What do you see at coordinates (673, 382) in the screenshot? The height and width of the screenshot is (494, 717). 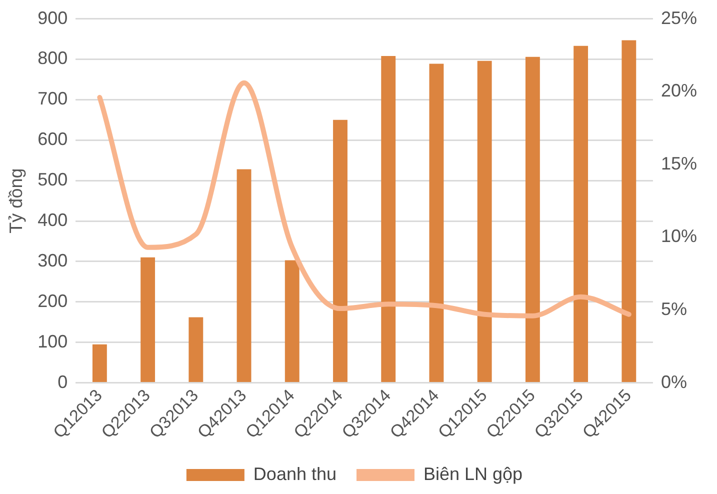 I see `y2-tick-label: 0%` at bounding box center [673, 382].